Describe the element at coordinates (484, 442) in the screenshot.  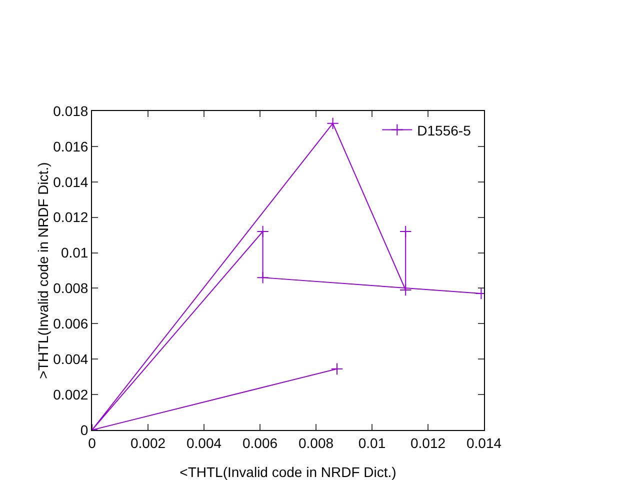
I see `x-tick-label: 0.014` at that location.